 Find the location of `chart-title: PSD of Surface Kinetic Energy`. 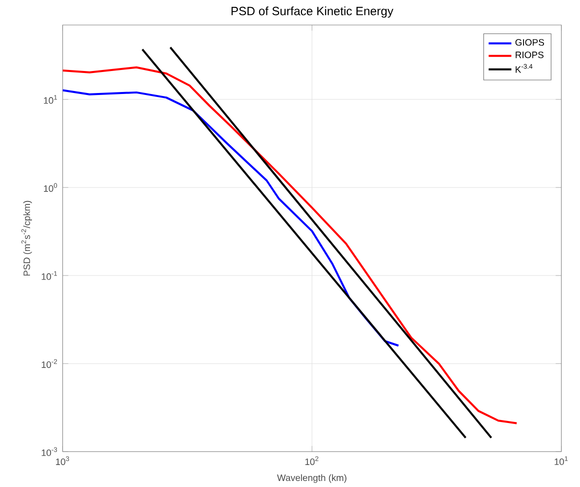

chart-title: PSD of Surface Kinetic Energy is located at coordinates (313, 12).